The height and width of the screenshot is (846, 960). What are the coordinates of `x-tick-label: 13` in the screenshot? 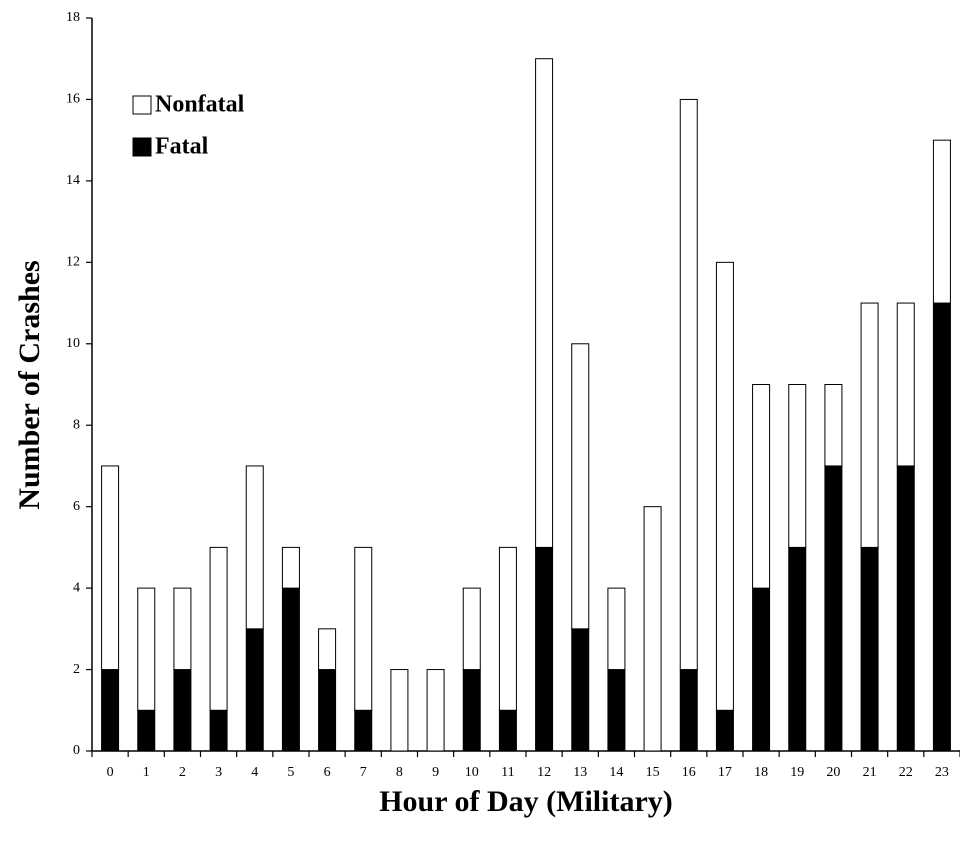 It's located at (580, 772).